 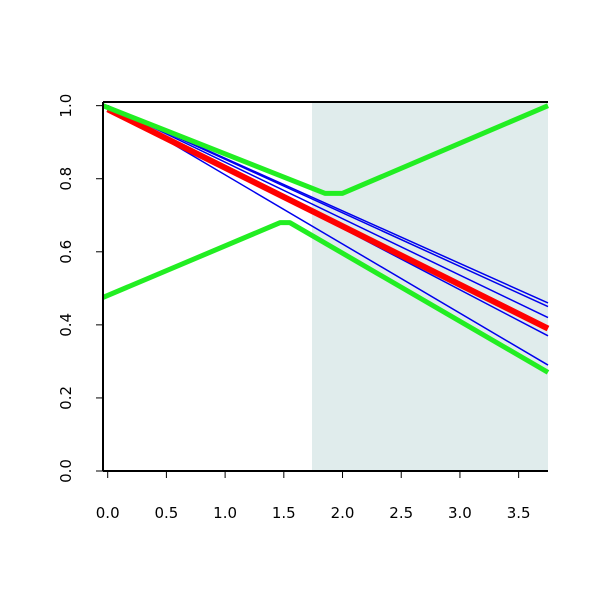 I want to click on x-tick-label: 3.0, so click(x=460, y=513).